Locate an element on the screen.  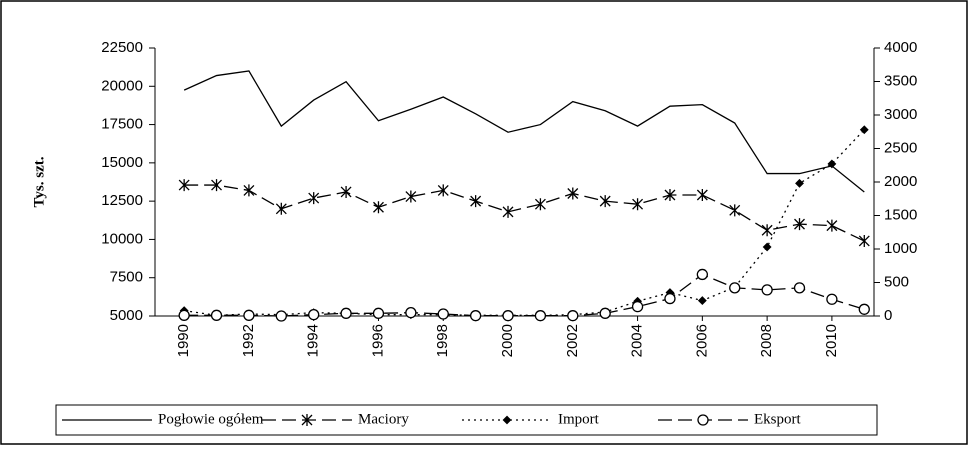
x-tick-label: 1994 is located at coordinates (313, 340).